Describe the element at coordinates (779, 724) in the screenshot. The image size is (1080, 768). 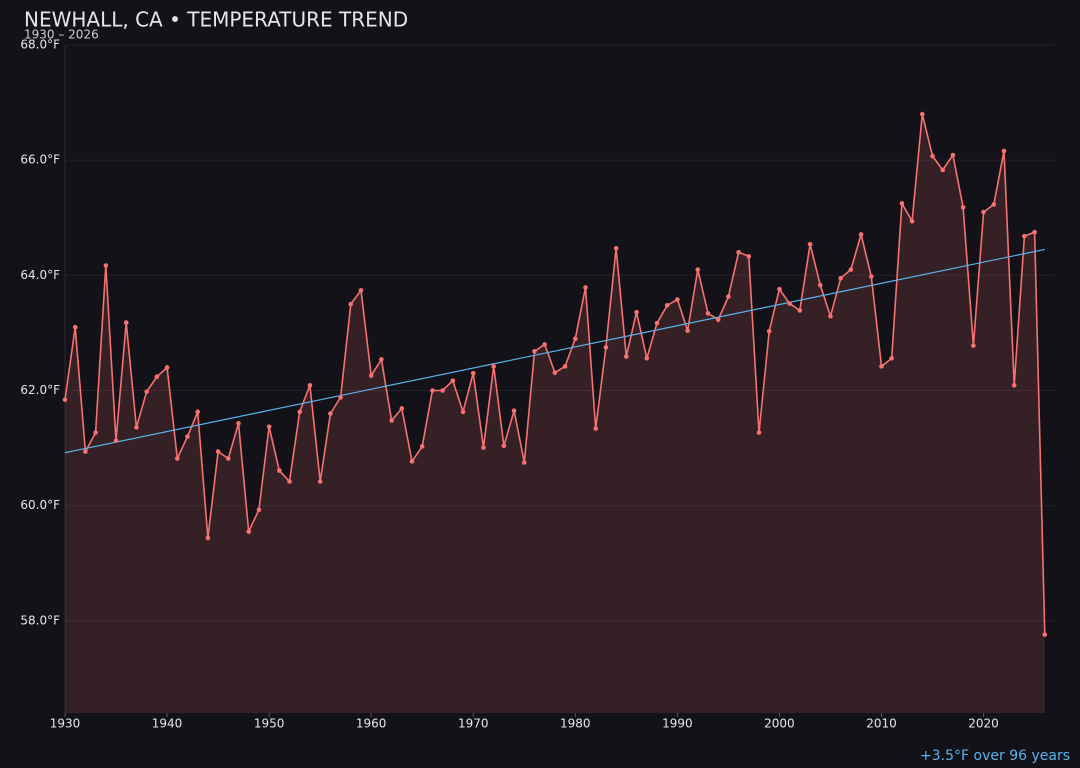
I see `x-tick-label: 2000` at that location.